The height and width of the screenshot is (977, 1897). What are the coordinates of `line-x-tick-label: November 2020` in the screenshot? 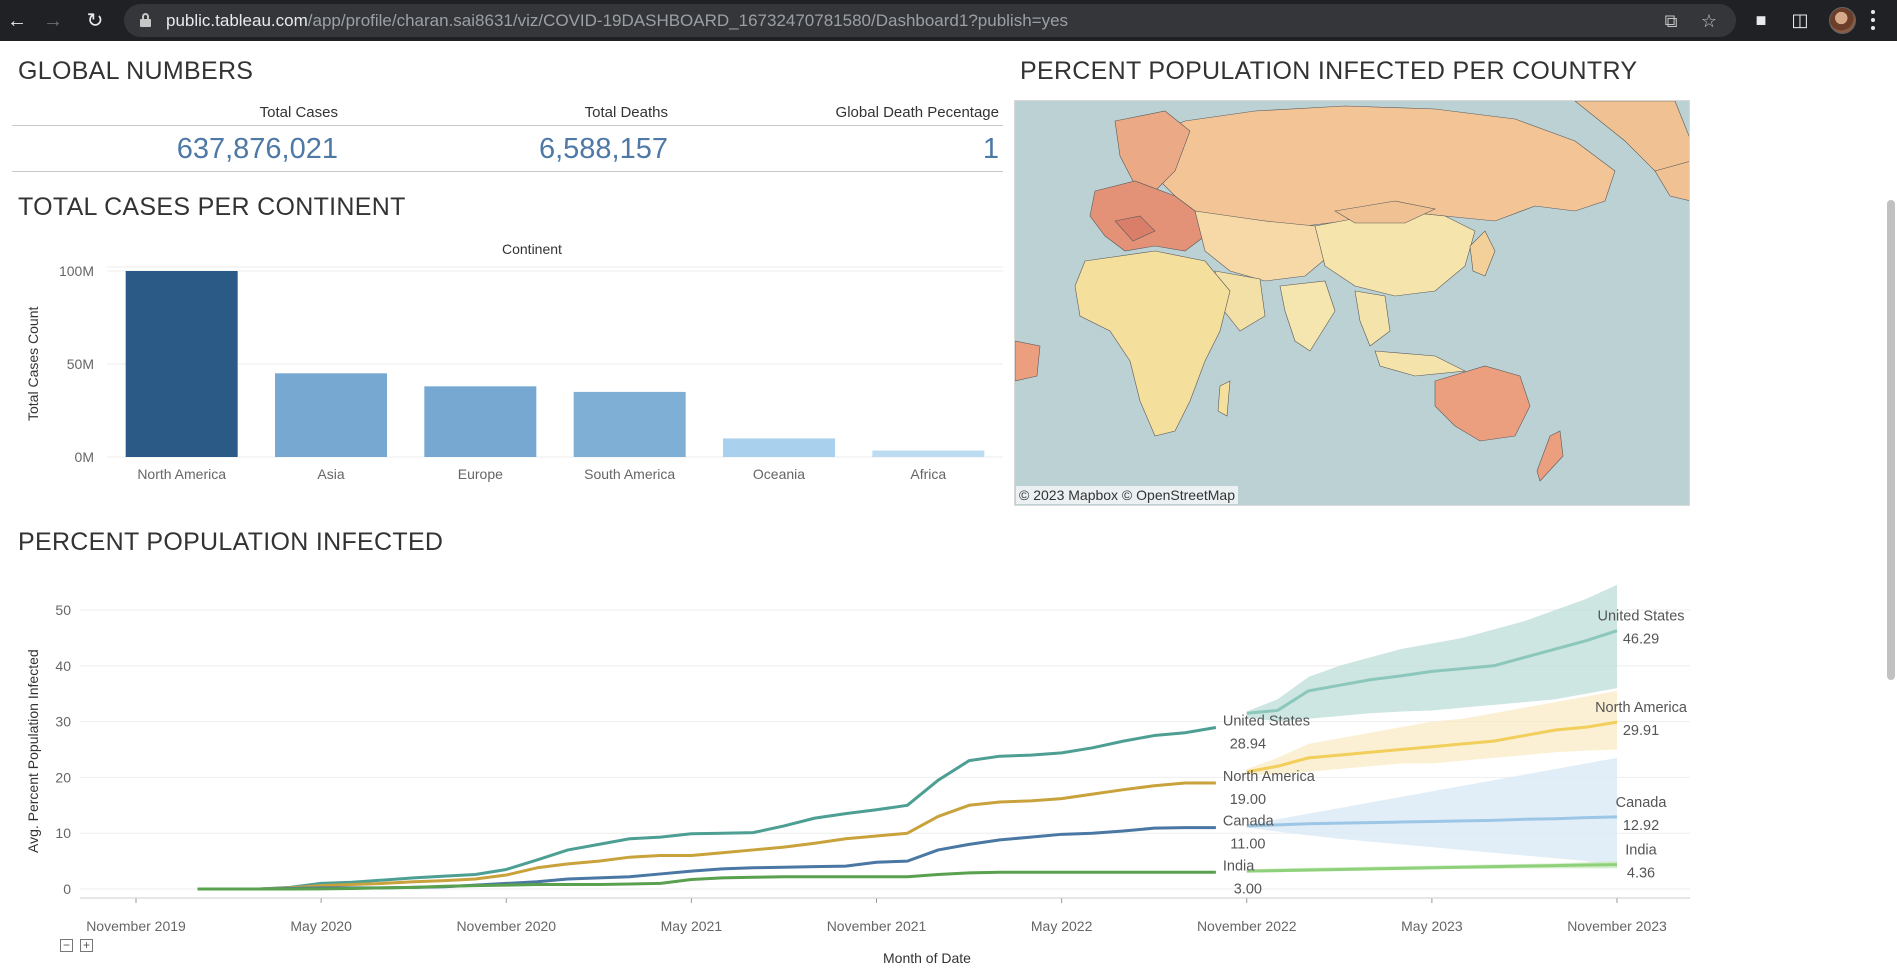 It's located at (506, 926).